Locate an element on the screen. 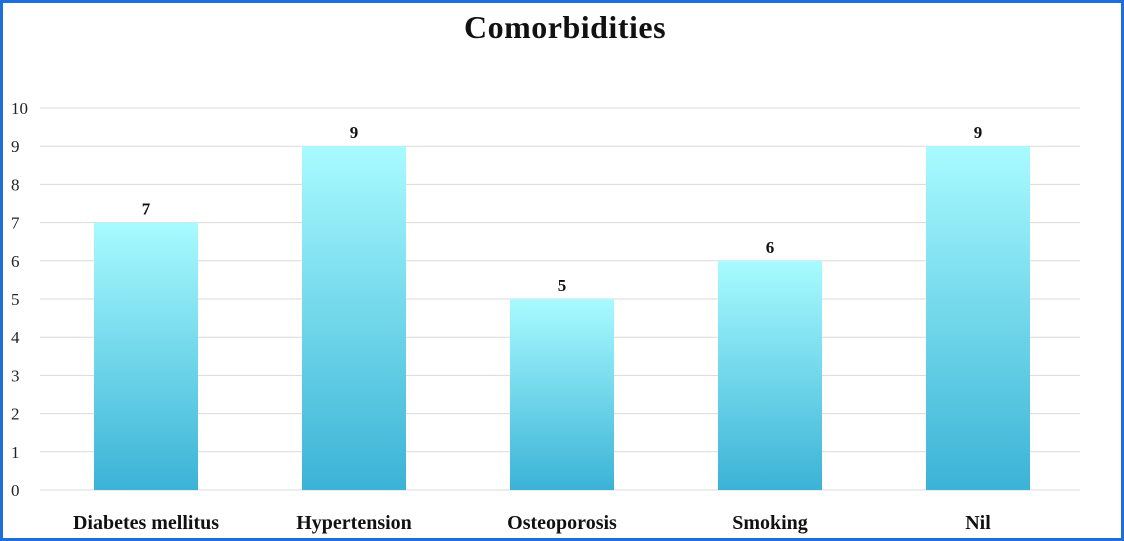  y-tick-label: 2 is located at coordinates (15, 414).